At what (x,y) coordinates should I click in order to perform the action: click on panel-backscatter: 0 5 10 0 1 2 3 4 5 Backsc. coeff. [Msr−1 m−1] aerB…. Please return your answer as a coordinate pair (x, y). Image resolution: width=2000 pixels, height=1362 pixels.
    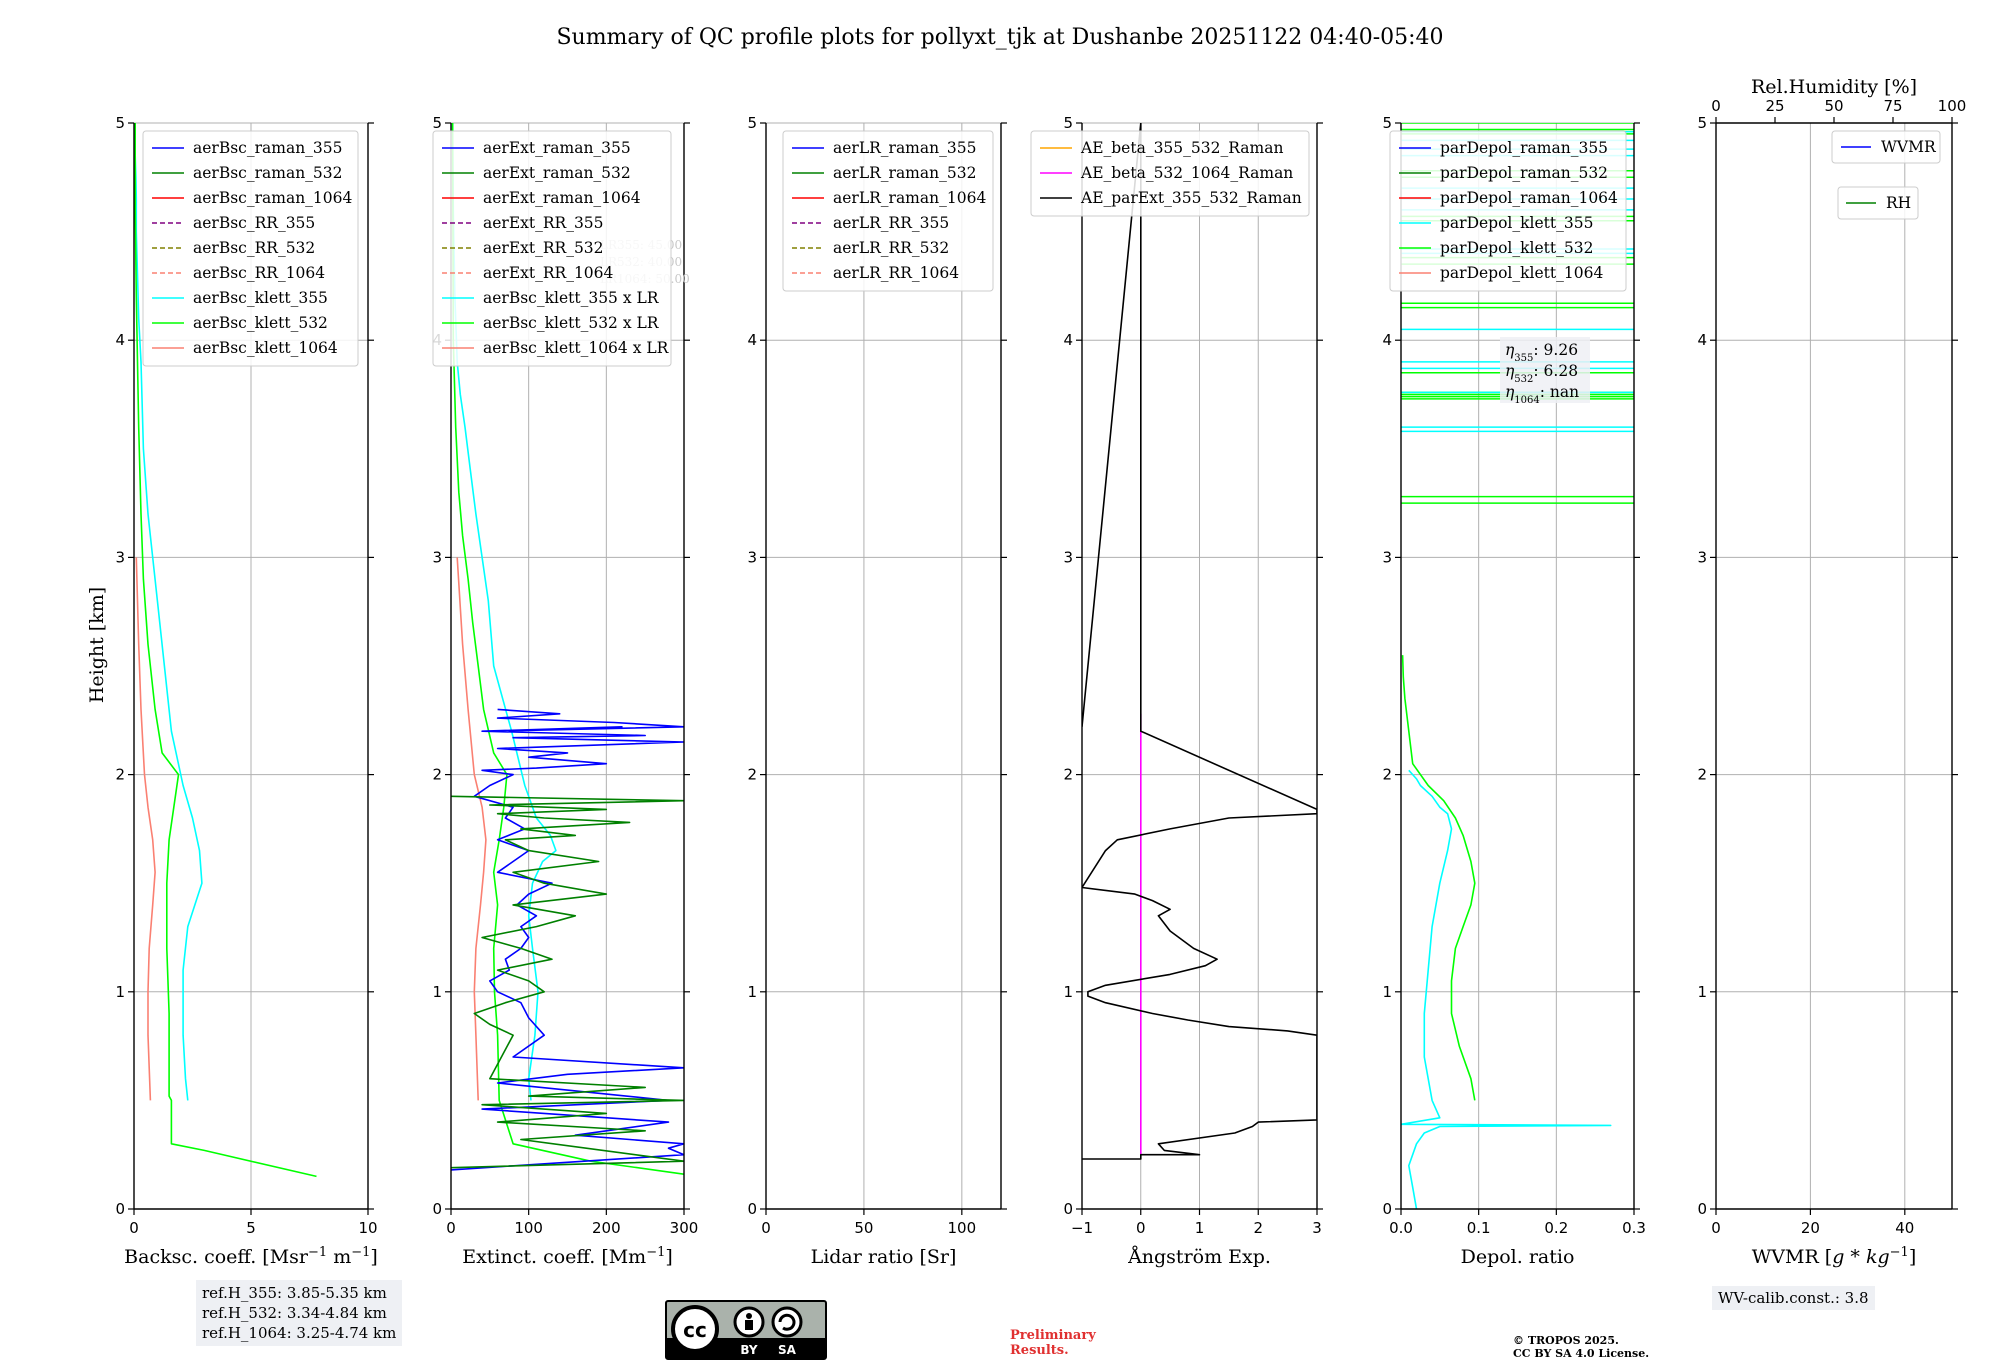
    Looking at the image, I should click on (246, 691).